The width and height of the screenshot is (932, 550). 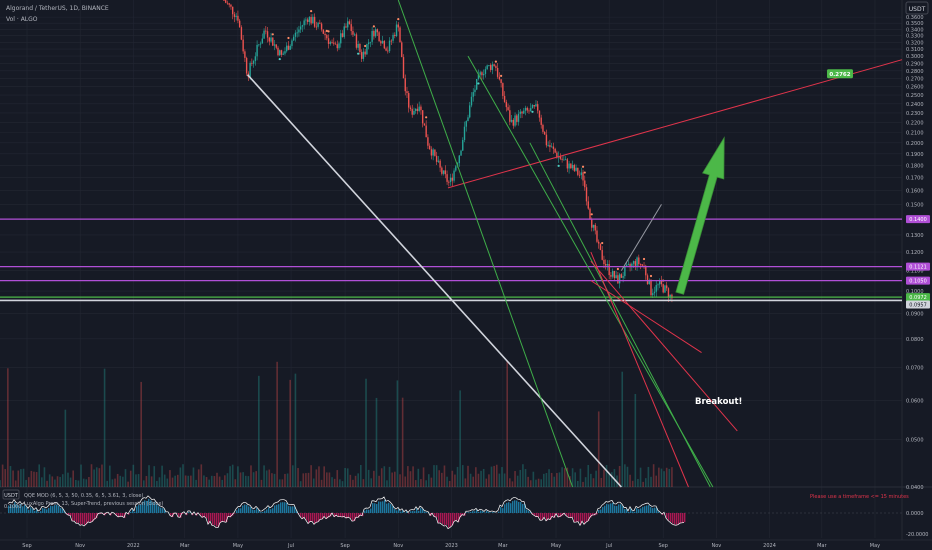 What do you see at coordinates (639, 369) in the screenshot?
I see `trendline-red-steep` at bounding box center [639, 369].